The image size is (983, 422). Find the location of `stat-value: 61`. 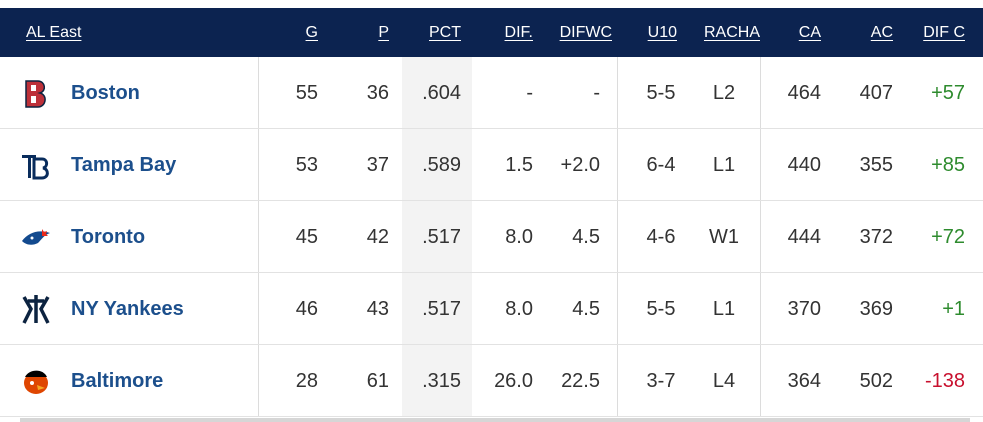

stat-value: 61 is located at coordinates (377, 381).